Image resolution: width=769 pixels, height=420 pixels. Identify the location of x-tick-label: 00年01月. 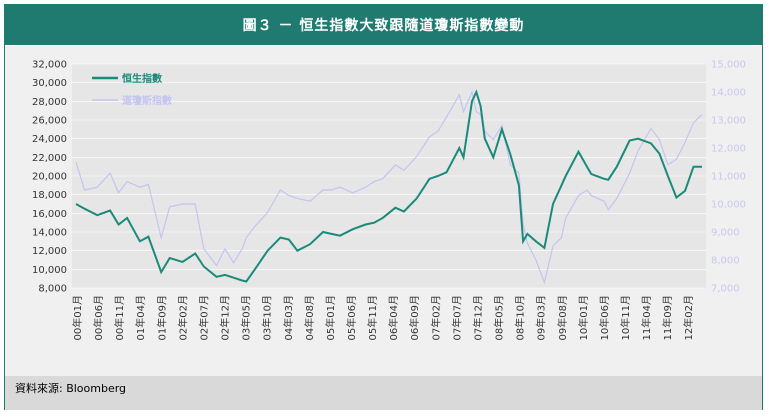
(77, 317).